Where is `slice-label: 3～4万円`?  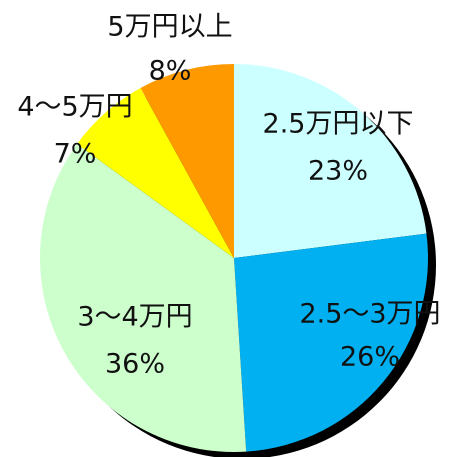 slice-label: 3～4万円 is located at coordinates (134, 317).